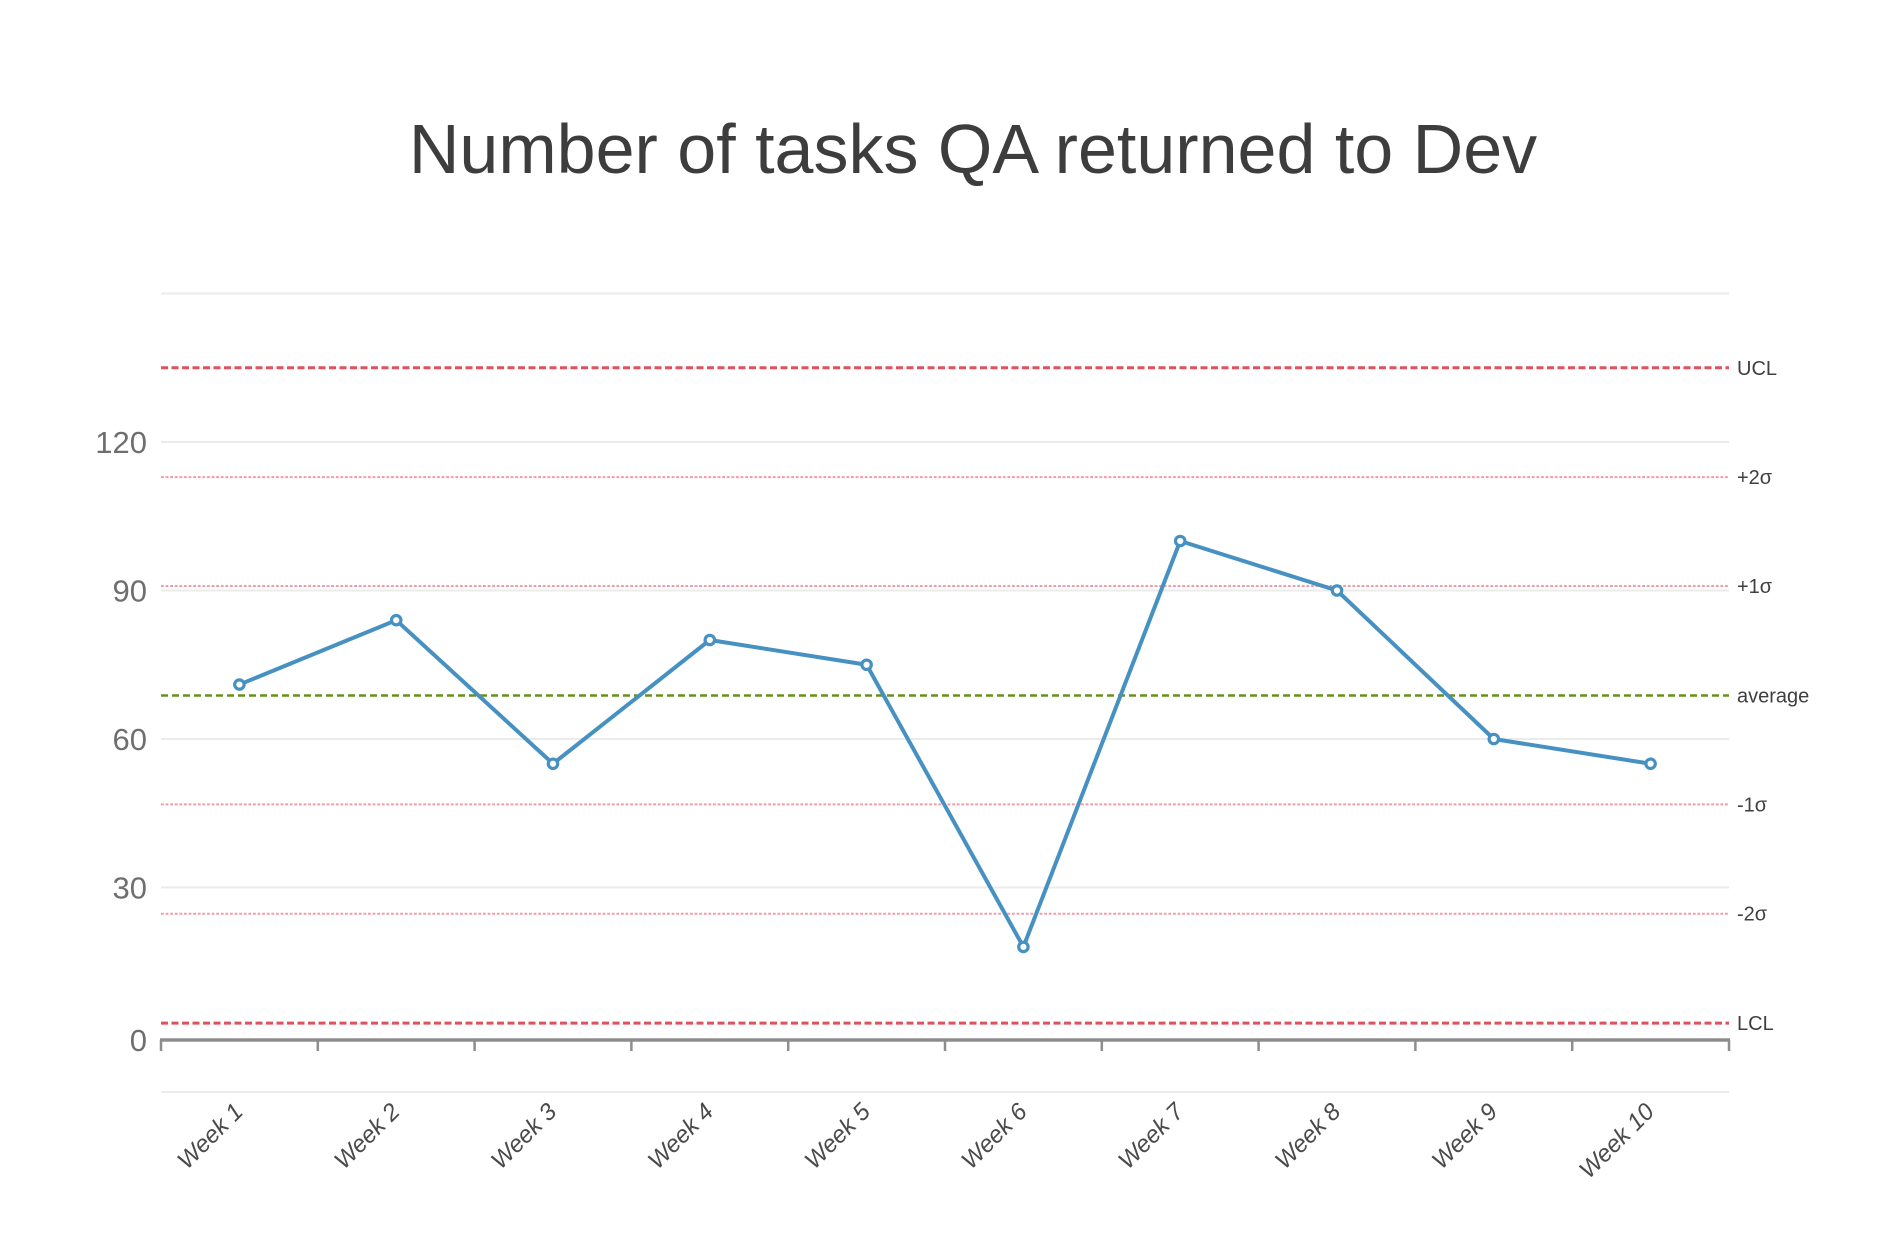  What do you see at coordinates (524, 1136) in the screenshot?
I see `x-axis-label-week-3: Week 3` at bounding box center [524, 1136].